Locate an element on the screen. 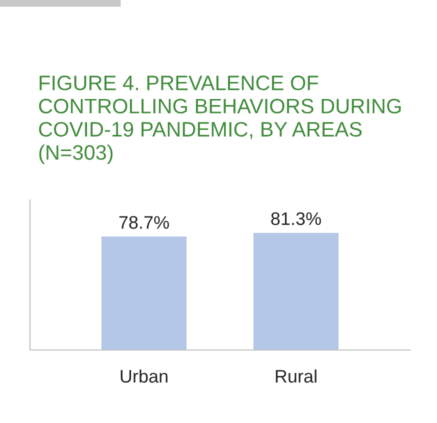  data-label: 81.3% is located at coordinates (296, 219).